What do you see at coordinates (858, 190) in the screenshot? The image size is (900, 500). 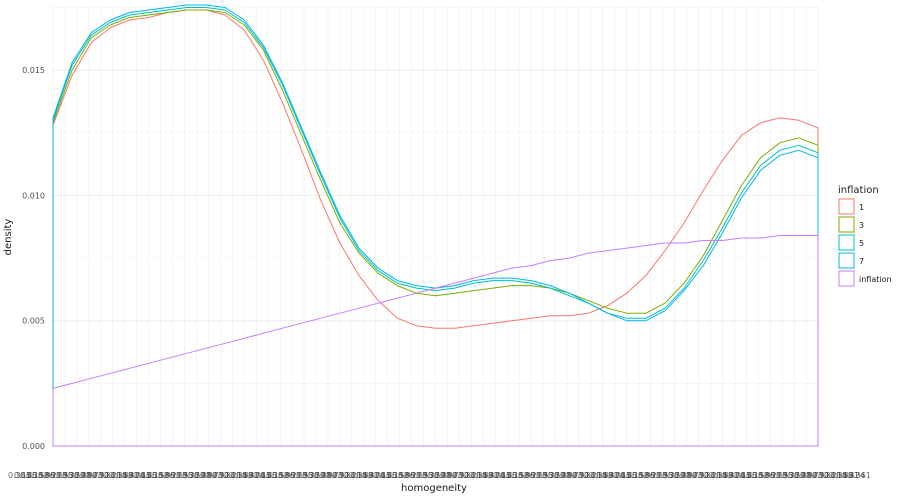 I see `legend-title: inflation` at bounding box center [858, 190].